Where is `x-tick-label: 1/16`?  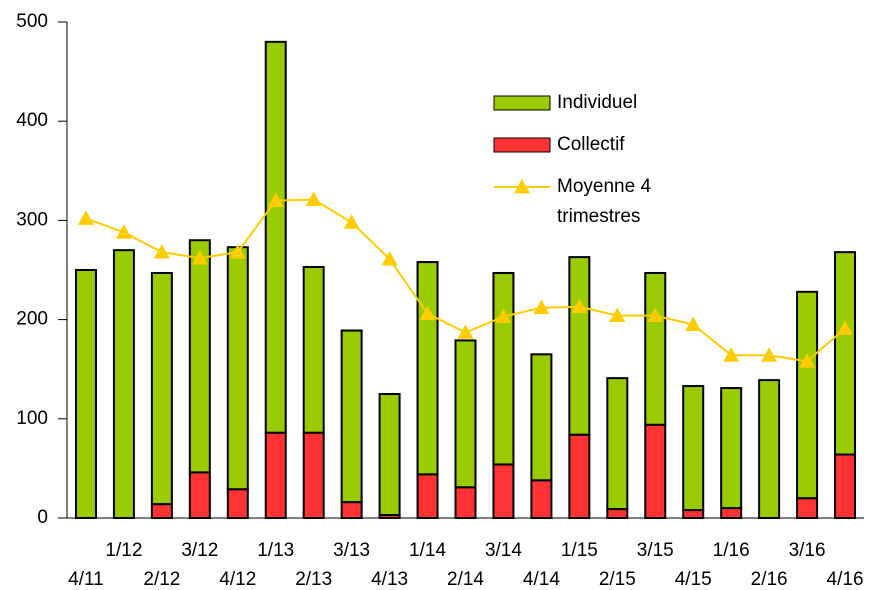
x-tick-label: 1/16 is located at coordinates (731, 550).